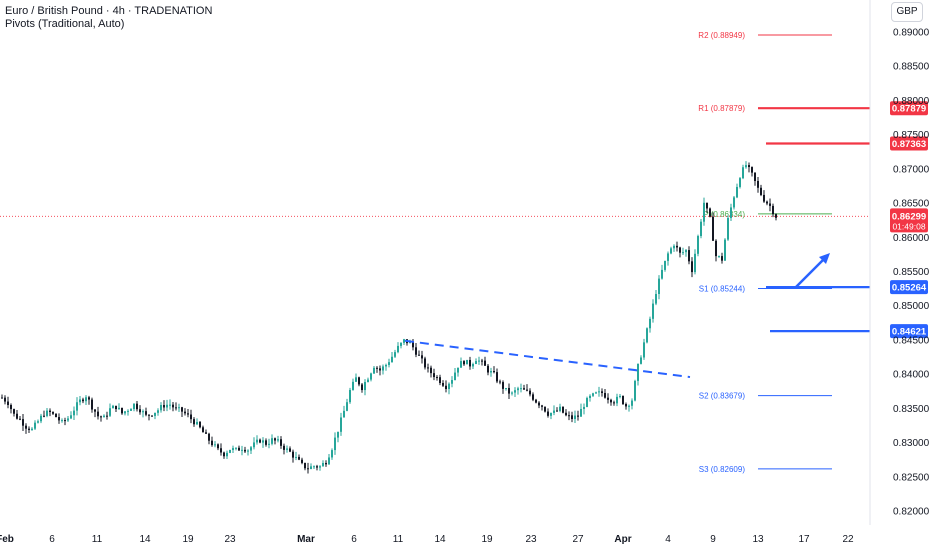 This screenshot has height=550, width=932. What do you see at coordinates (911, 306) in the screenshot?
I see `y-tick-label: 0.85000` at bounding box center [911, 306].